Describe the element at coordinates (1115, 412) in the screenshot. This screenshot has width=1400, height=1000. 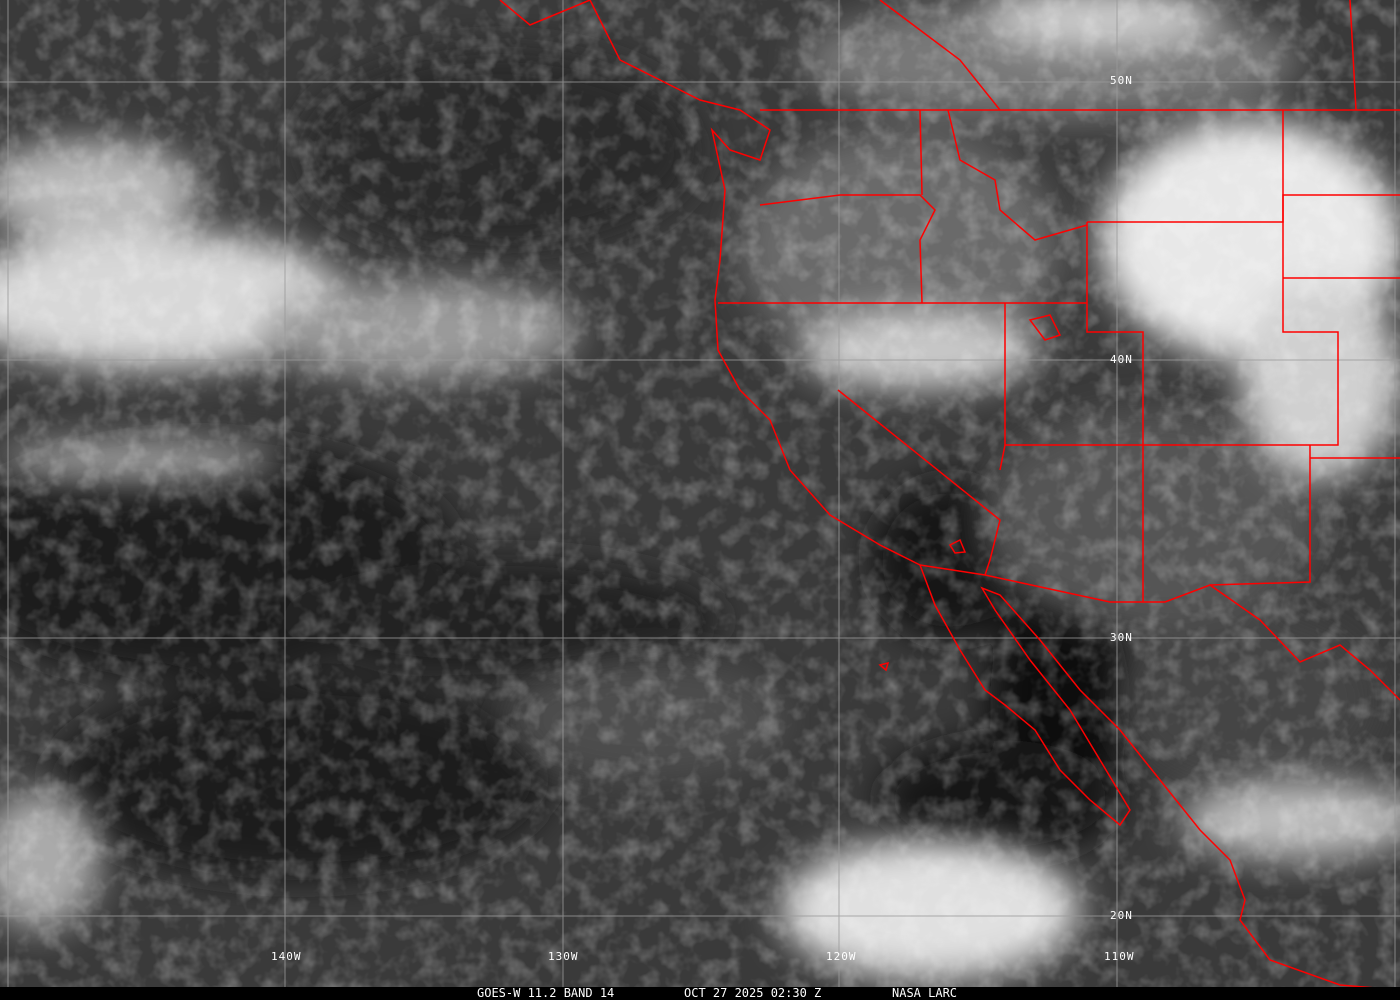
I see `state-border-ut` at that location.